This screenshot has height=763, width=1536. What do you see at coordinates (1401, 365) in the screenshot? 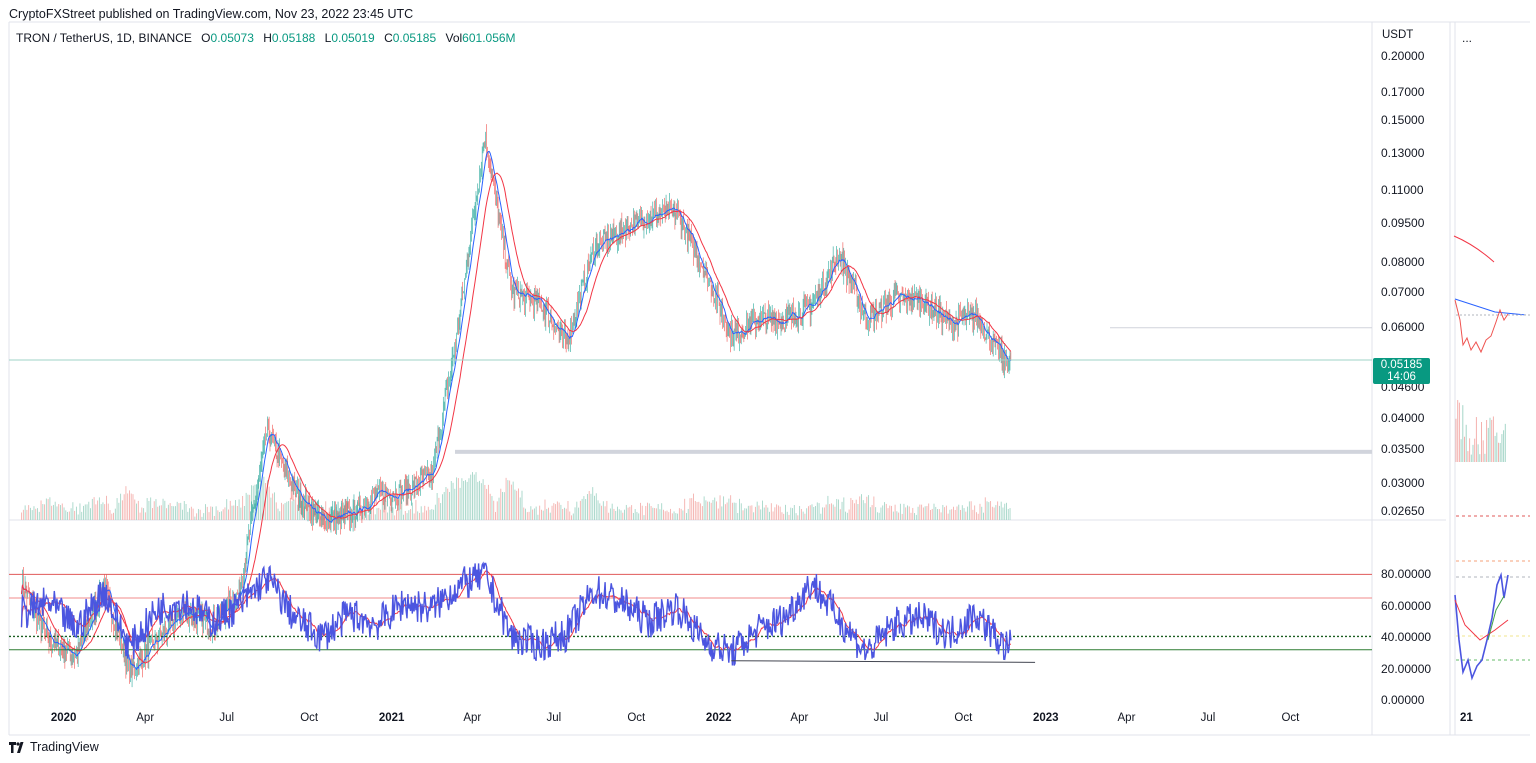
I see `current-price-value: 0.05185` at bounding box center [1401, 365].